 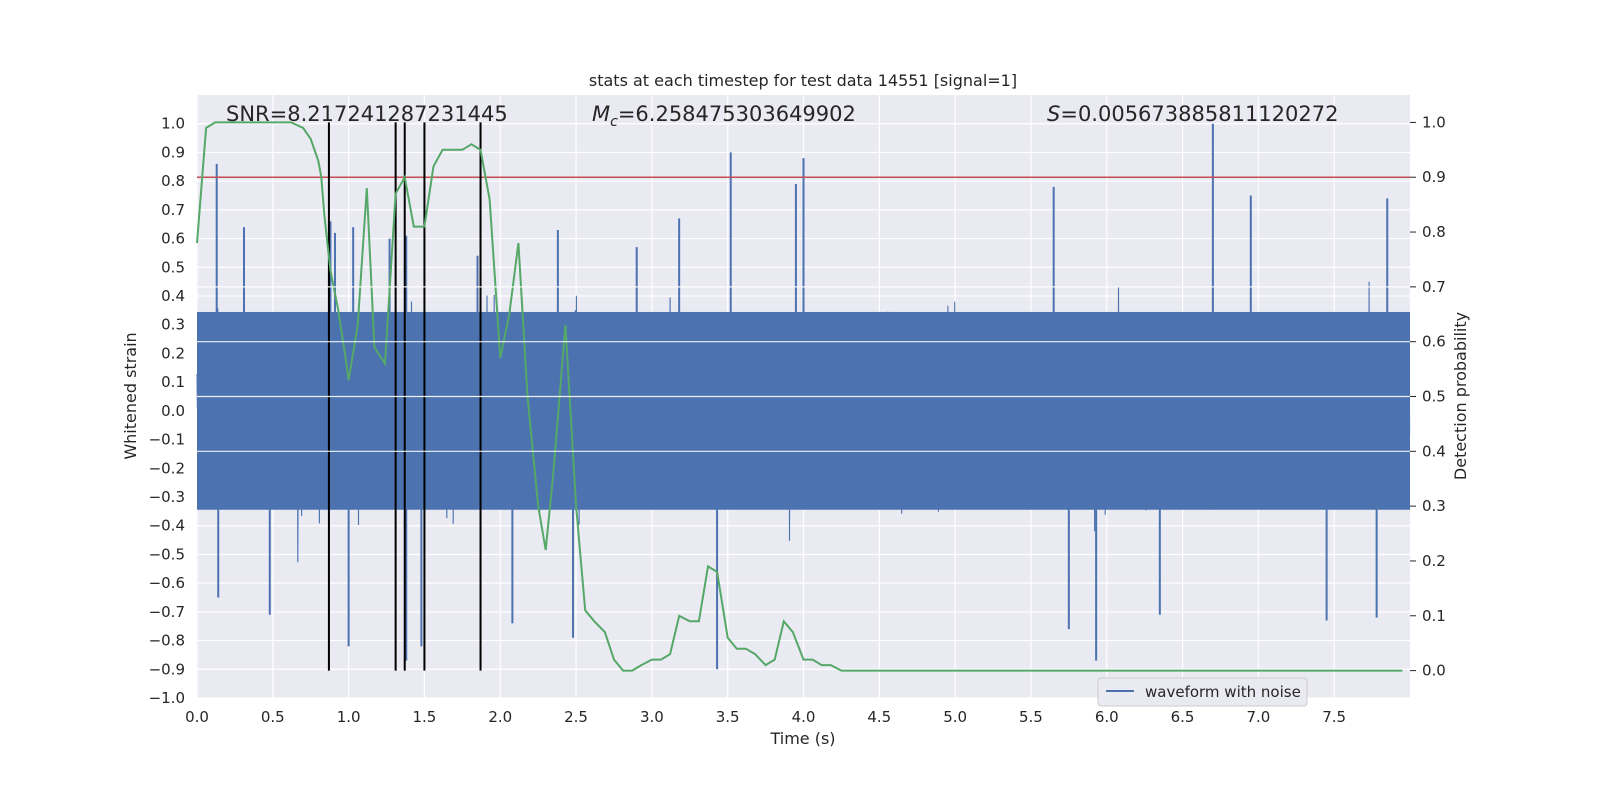 I want to click on x-tick-label: 4.0, so click(x=804, y=717).